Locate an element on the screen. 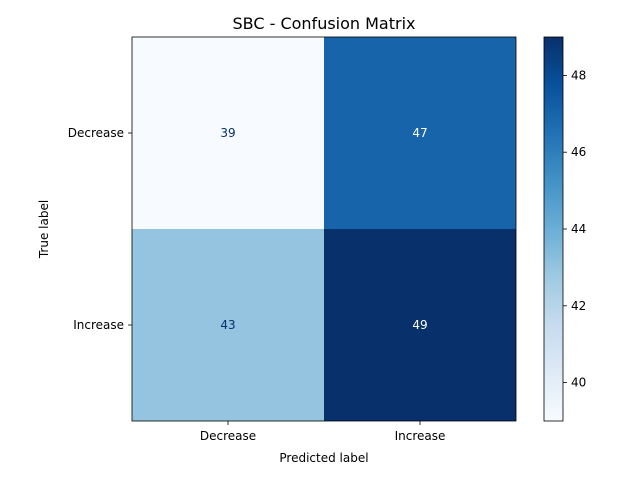 The height and width of the screenshot is (485, 640). cell-value-1-1: 49 is located at coordinates (419, 325).